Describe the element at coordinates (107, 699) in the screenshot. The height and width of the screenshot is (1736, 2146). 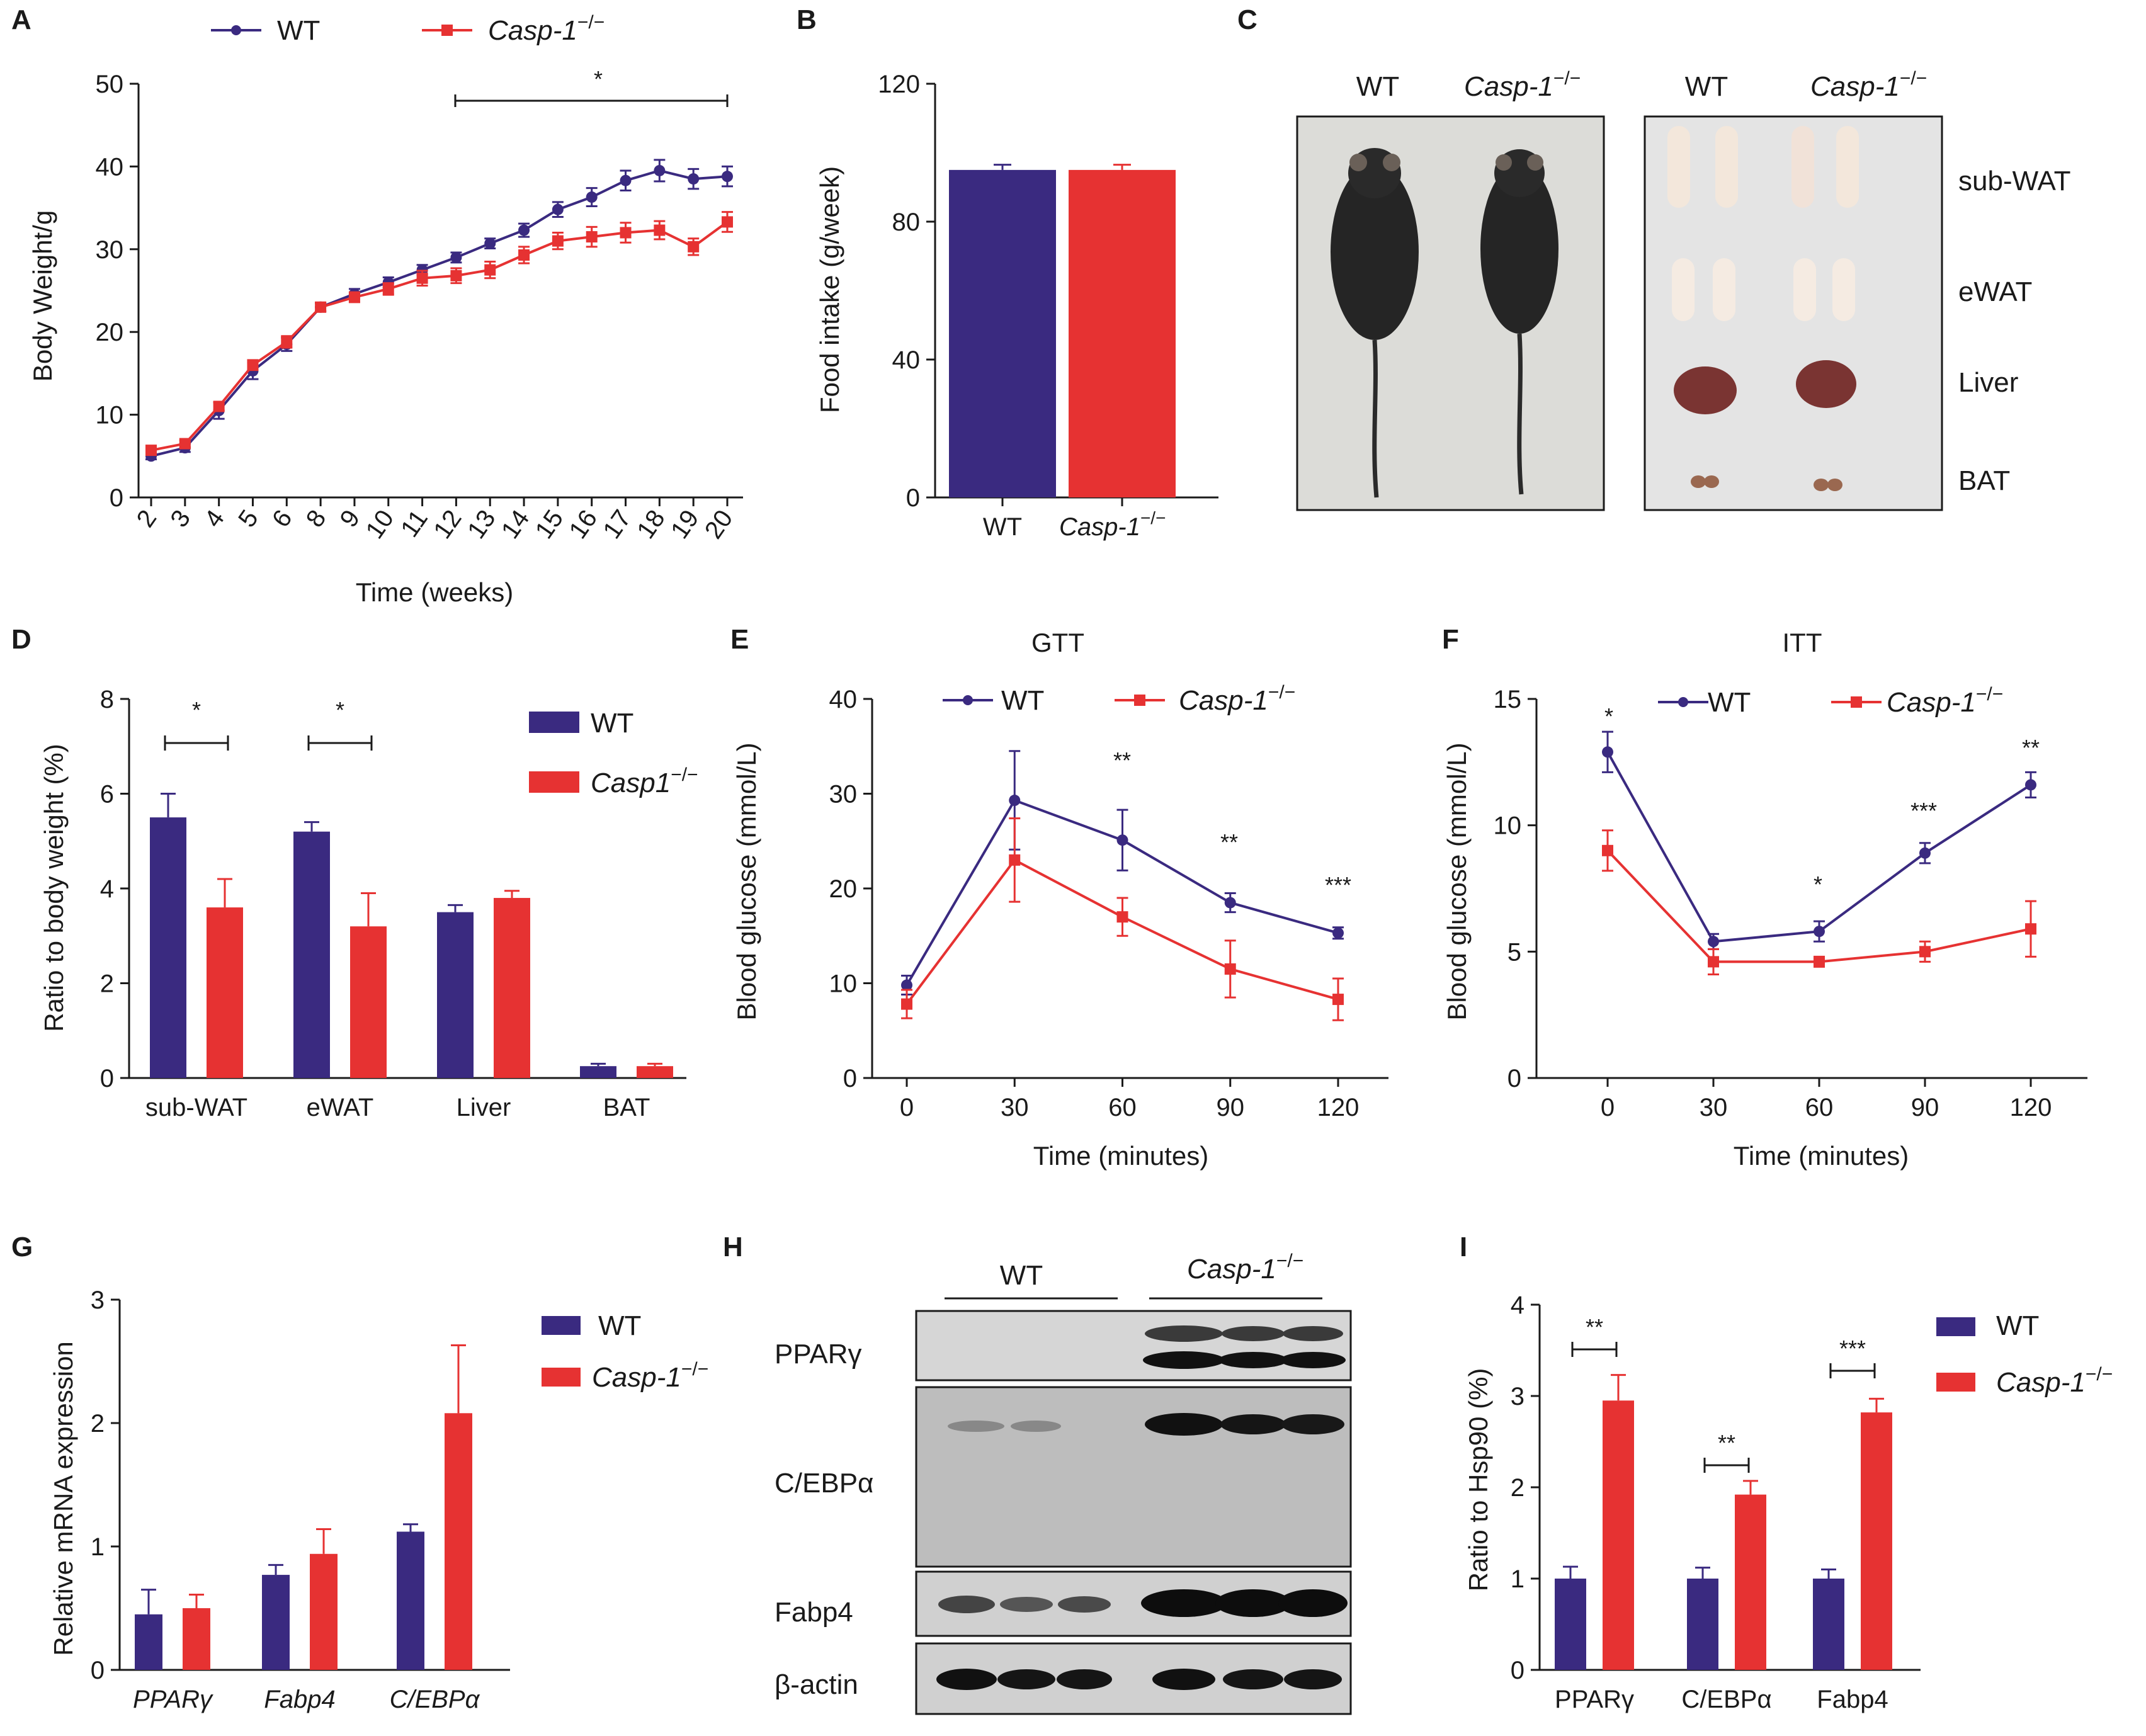
I see `y-tick-label-D: 8` at that location.